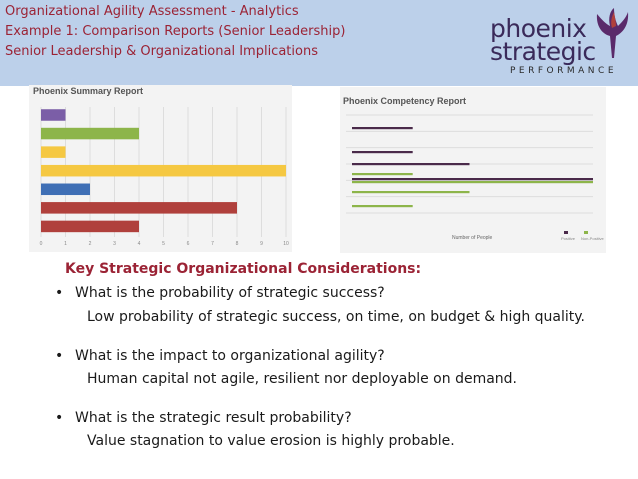 Image resolution: width=638 pixels, height=479 pixels. I want to click on summary-x-tick-label: 9, so click(261, 244).